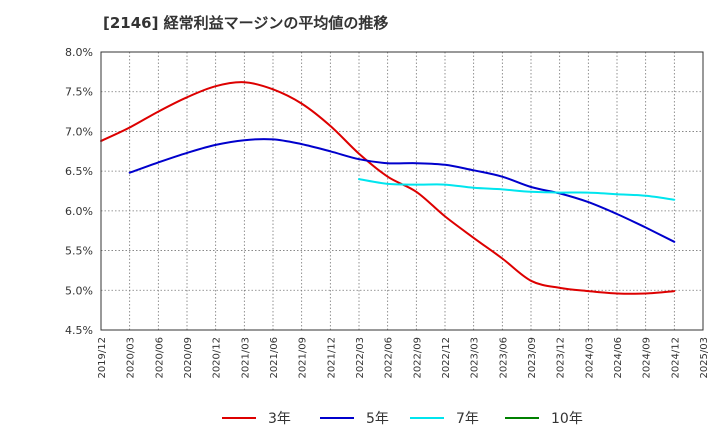 Image resolution: width=720 pixels, height=440 pixels. I want to click on x-tick-label: 2020/09, so click(188, 358).